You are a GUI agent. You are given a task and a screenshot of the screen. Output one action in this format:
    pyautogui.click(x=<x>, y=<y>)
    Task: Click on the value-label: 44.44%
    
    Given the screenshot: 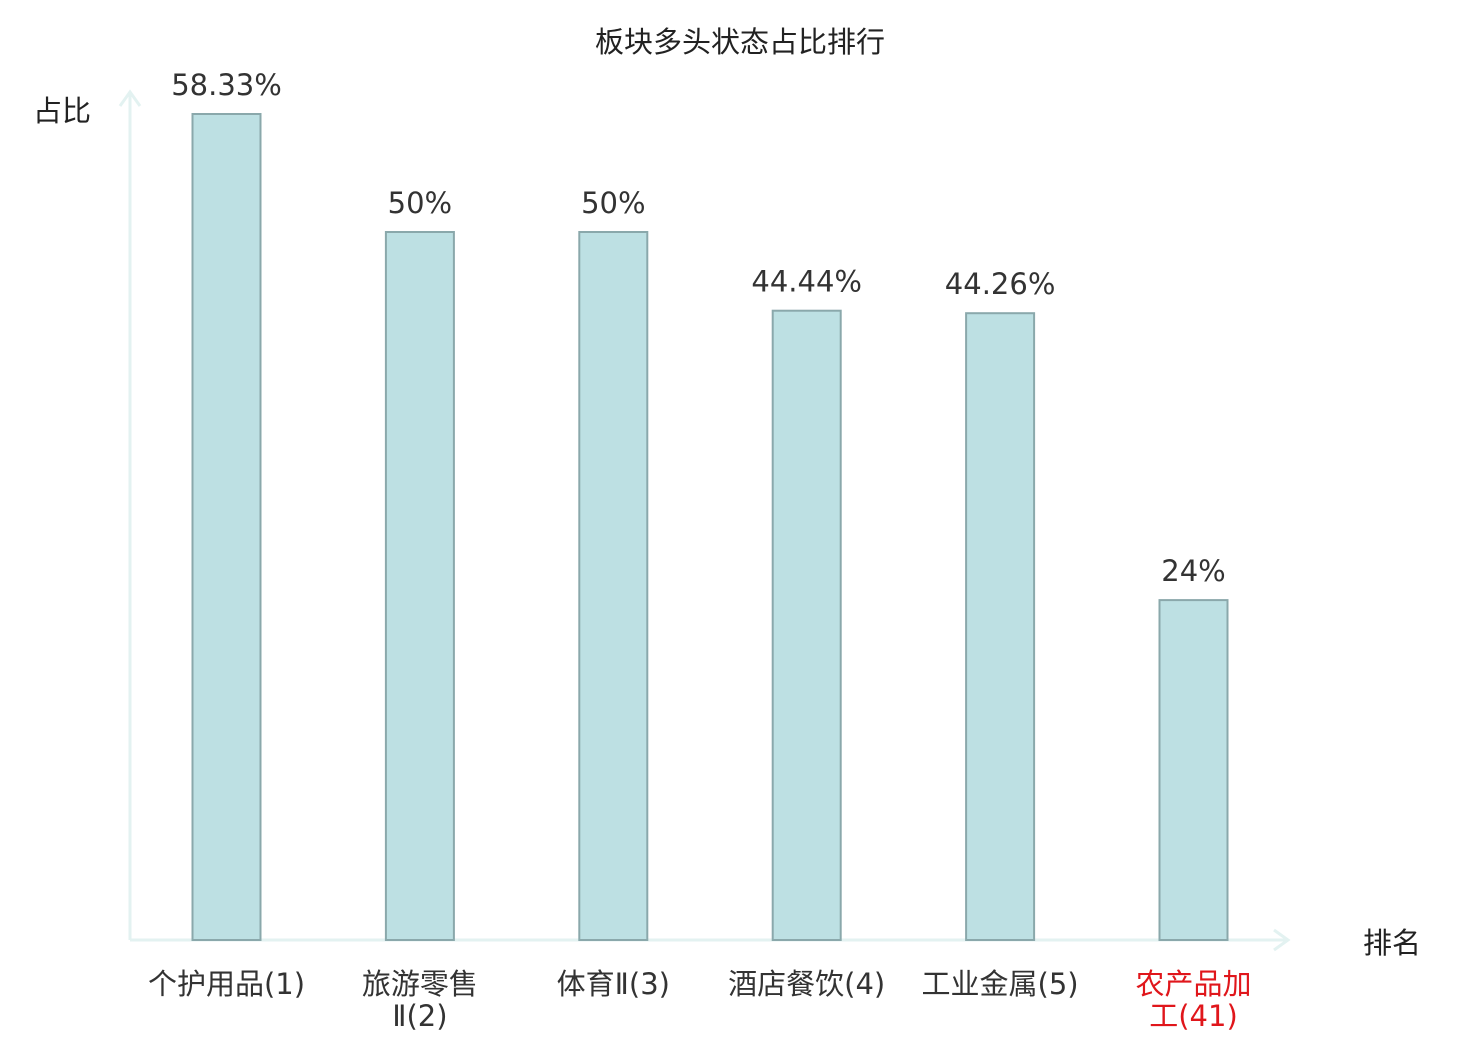 What is the action you would take?
    pyautogui.click(x=806, y=282)
    